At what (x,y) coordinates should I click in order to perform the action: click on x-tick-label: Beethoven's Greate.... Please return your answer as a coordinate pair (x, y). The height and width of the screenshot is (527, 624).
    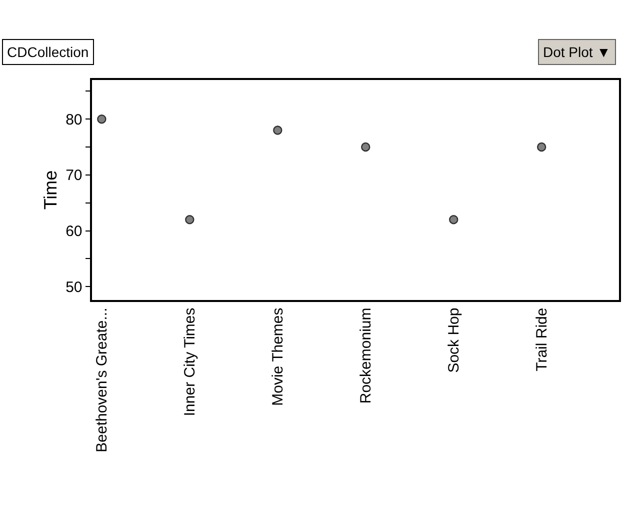
    Looking at the image, I should click on (102, 380).